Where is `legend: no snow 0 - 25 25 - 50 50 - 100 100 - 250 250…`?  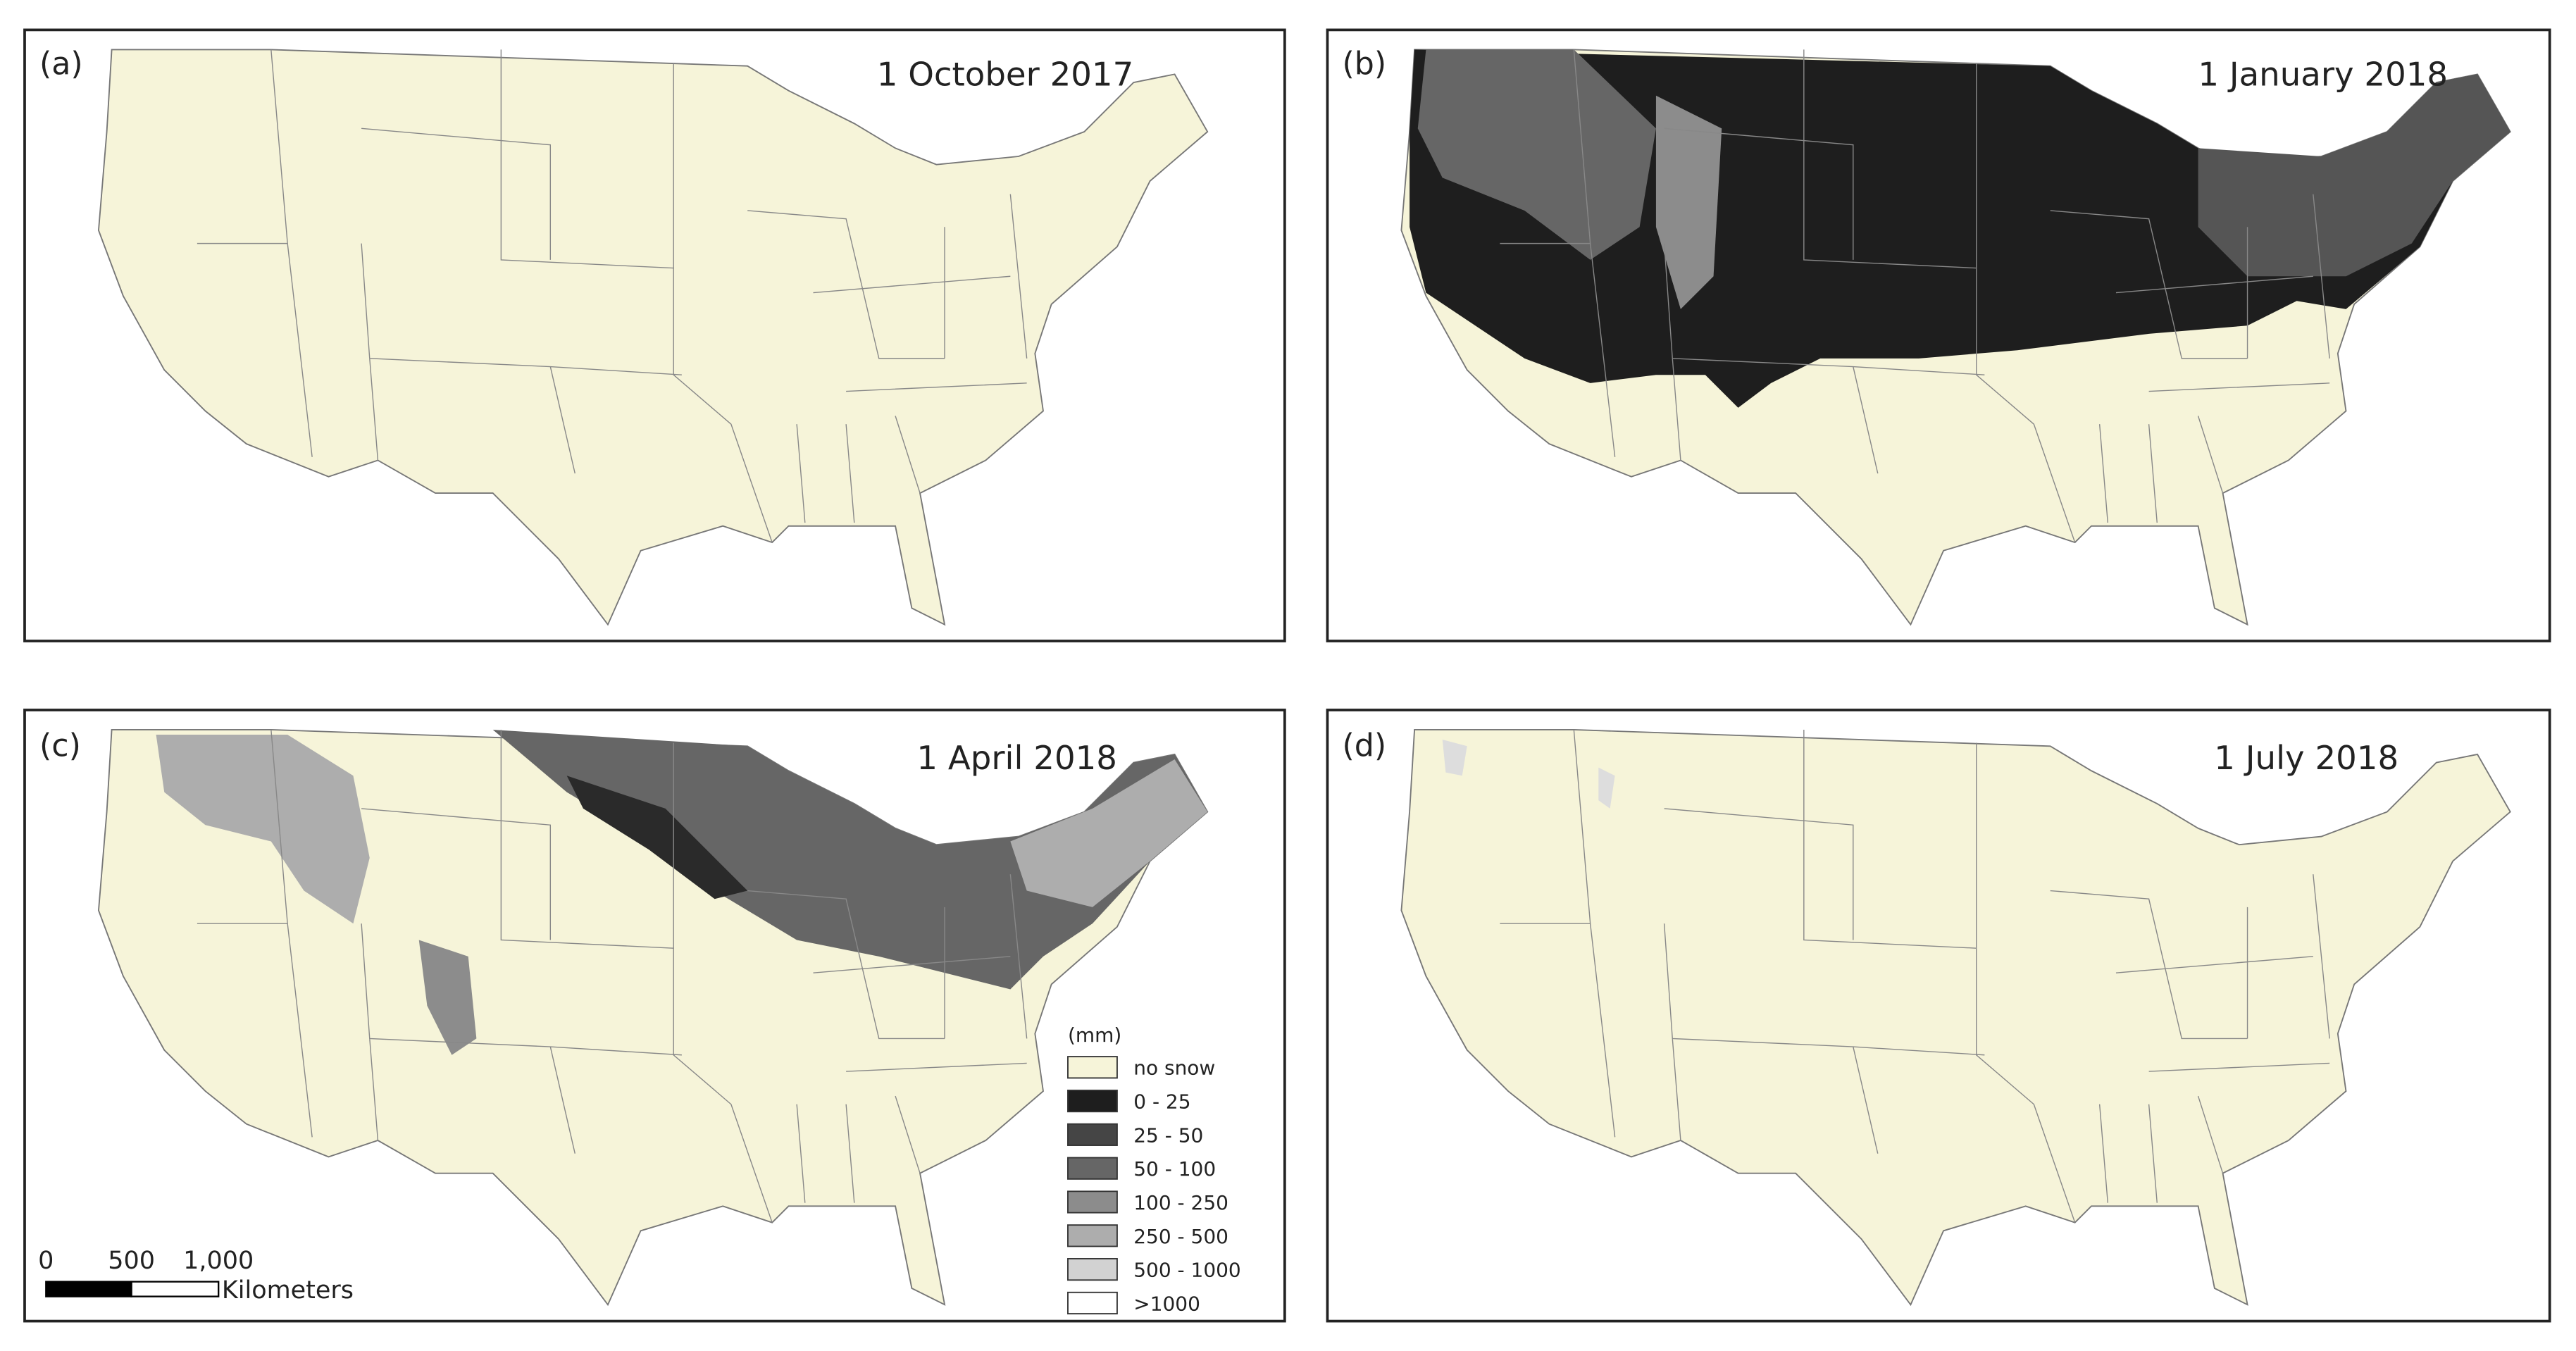 legend: no snow 0 - 25 25 - 50 50 - 100 100 - 250 250… is located at coordinates (1154, 1185).